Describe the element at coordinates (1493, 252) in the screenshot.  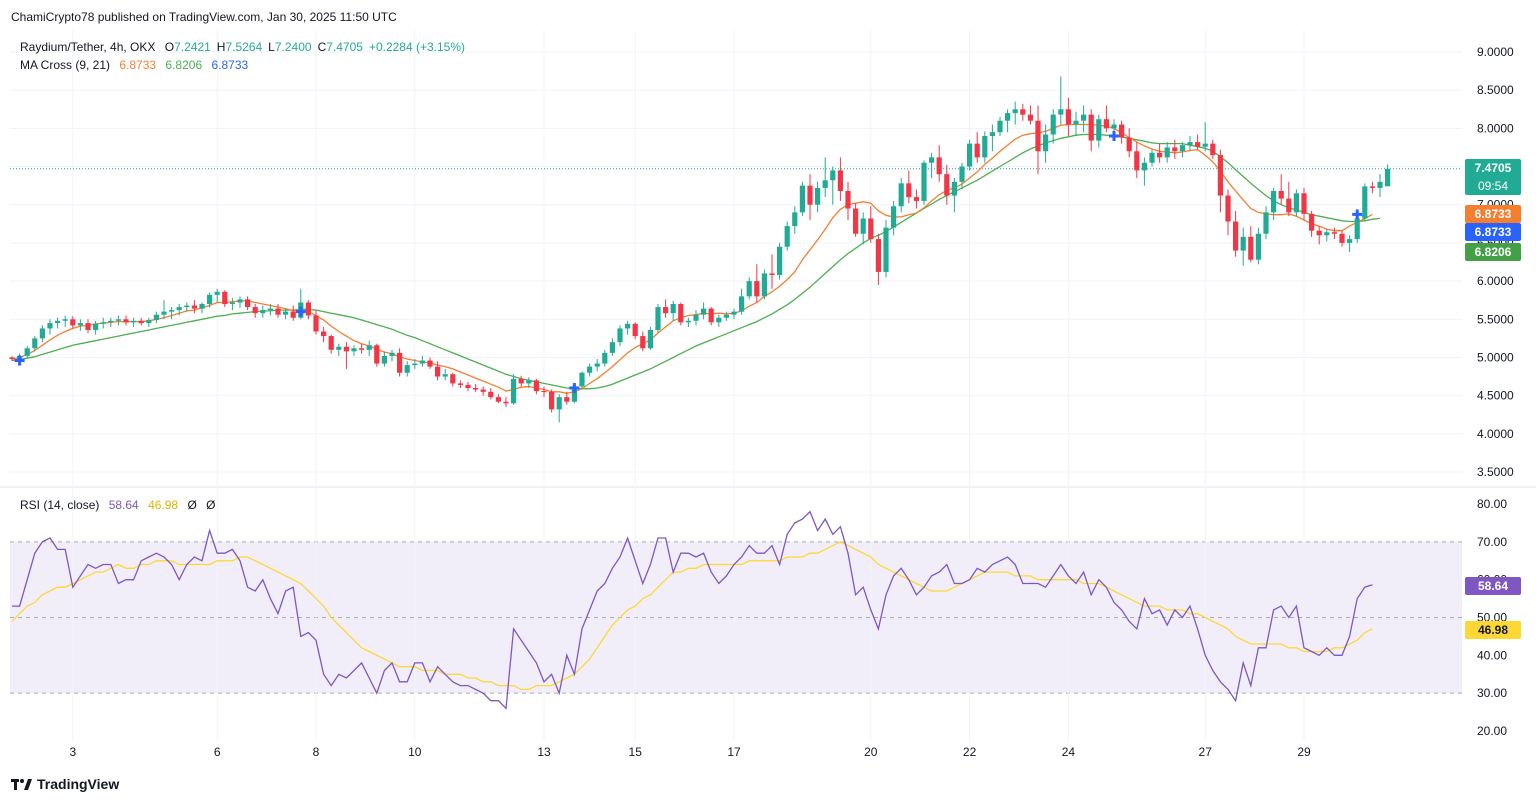
I see `ma-slow-tag: 6.8206` at that location.